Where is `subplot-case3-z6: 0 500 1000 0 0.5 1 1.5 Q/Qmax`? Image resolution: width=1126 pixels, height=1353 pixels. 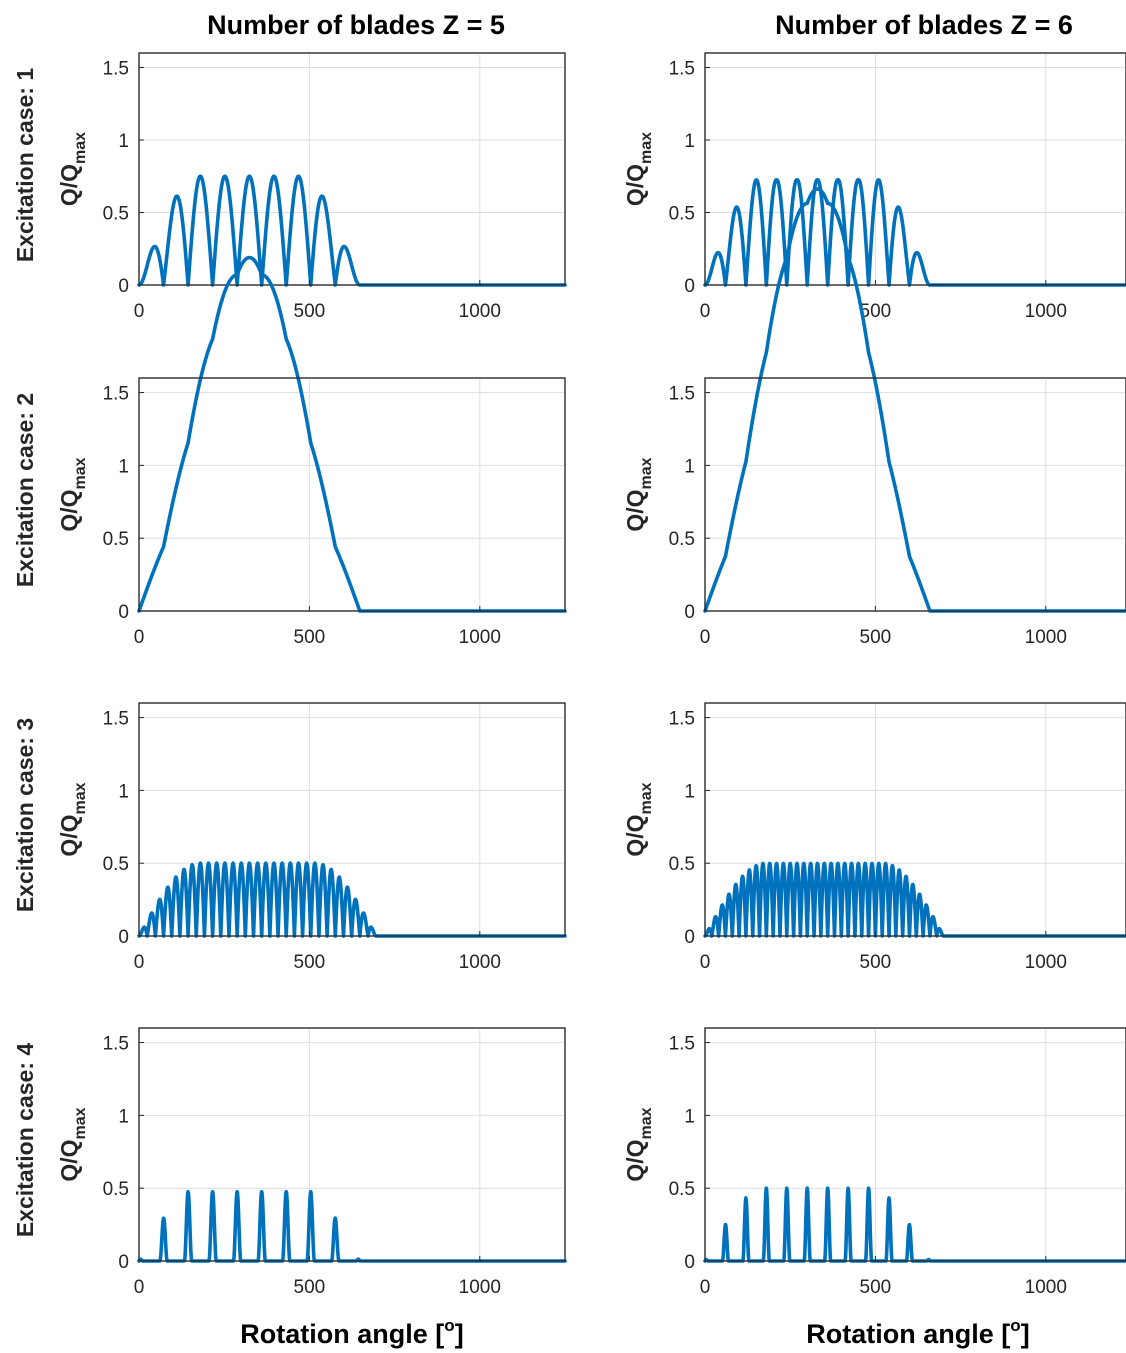 subplot-case3-z6: 0 500 1000 0 0.5 1 1.5 Q/Qmax is located at coordinates (874, 837).